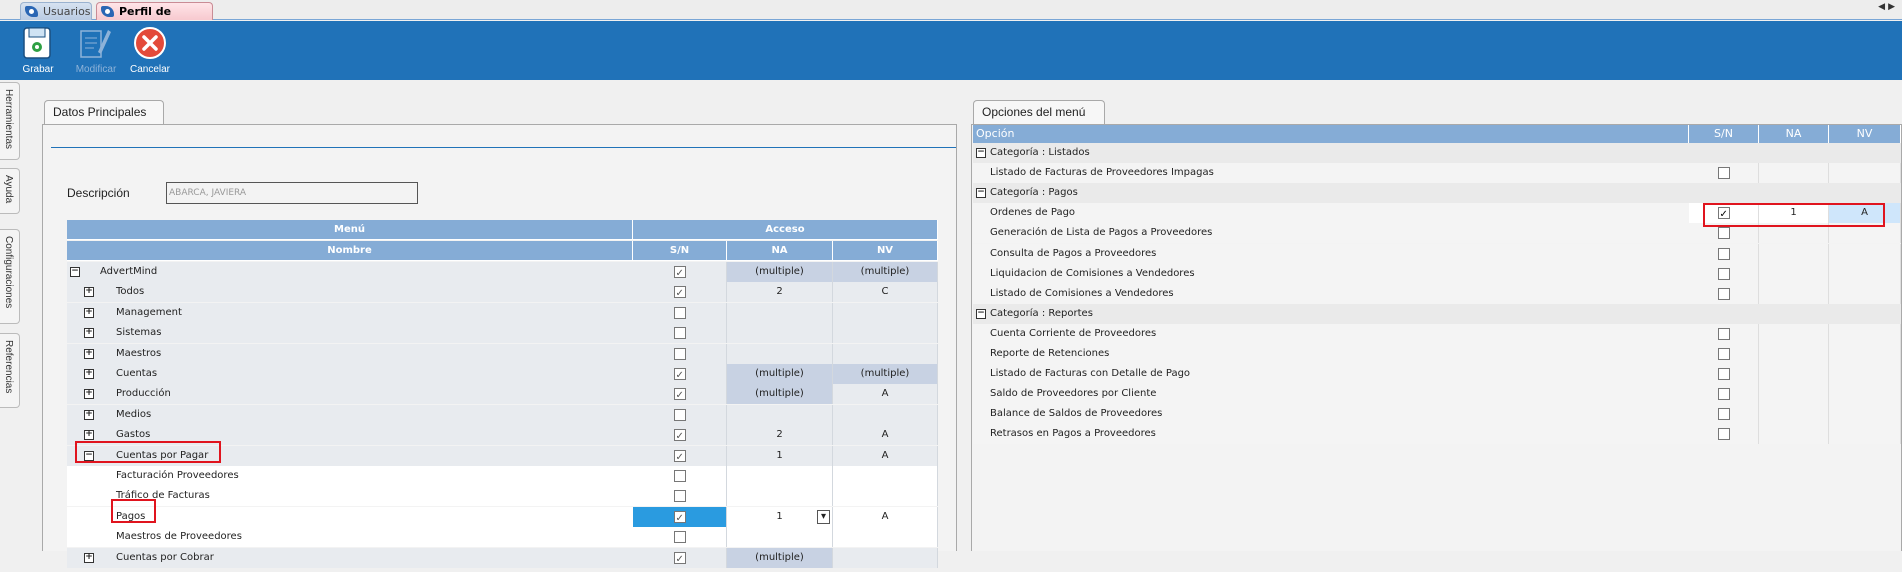 Image resolution: width=1902 pixels, height=572 pixels. What do you see at coordinates (10, 191) in the screenshot?
I see `side-tab-ayuda: Ayuda` at bounding box center [10, 191].